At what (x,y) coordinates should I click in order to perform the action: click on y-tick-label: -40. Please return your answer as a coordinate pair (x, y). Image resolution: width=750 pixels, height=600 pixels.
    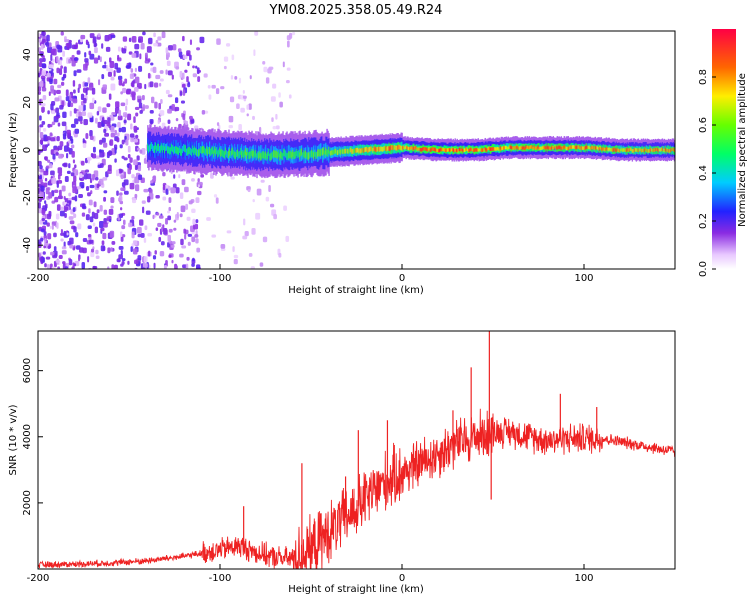
    Looking at the image, I should click on (27, 245).